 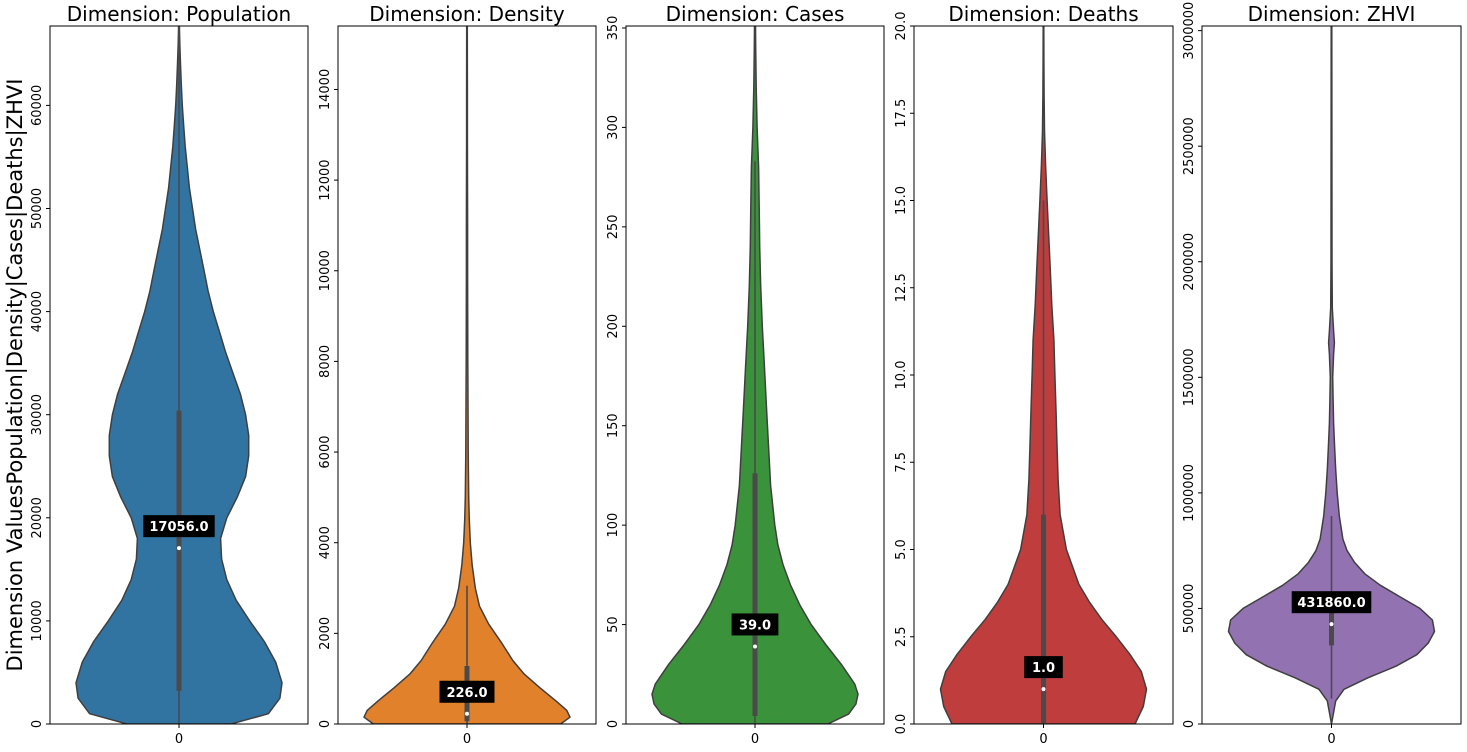 I want to click on median-label: 39.0, so click(x=755, y=625).